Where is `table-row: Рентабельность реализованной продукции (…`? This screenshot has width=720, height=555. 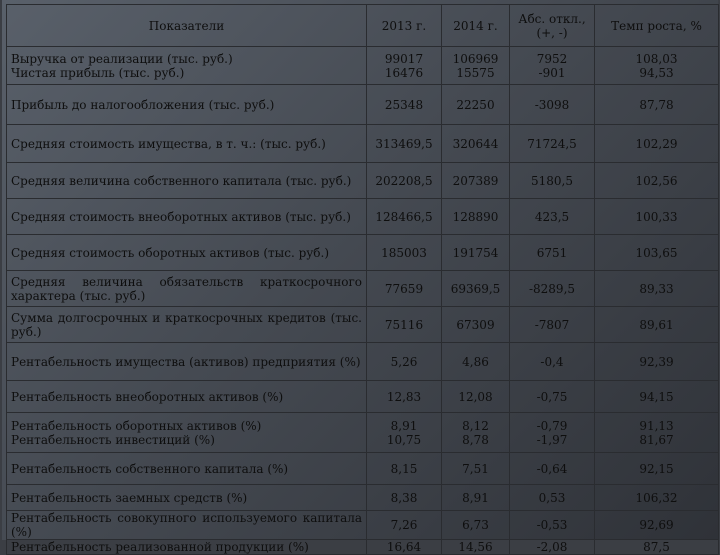
table-row: Рентабельность реализованной продукции (… is located at coordinates (362, 547).